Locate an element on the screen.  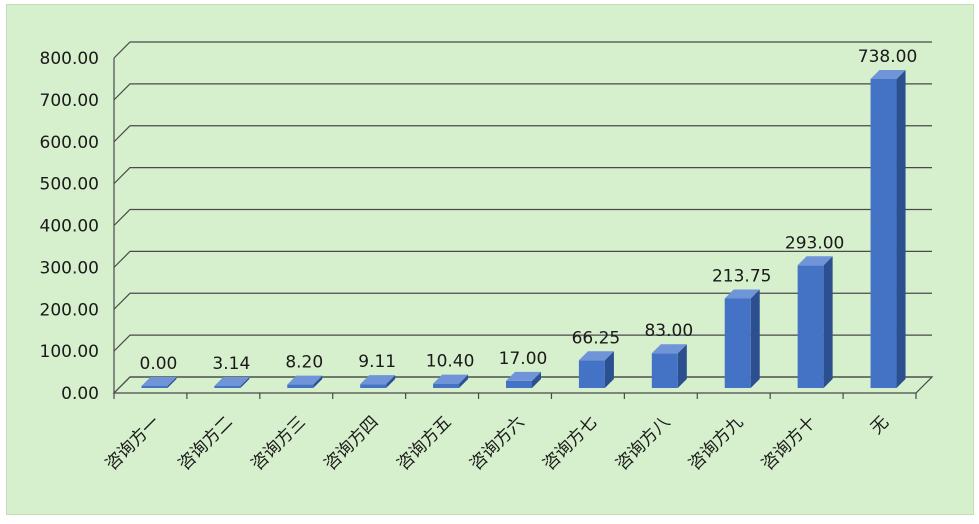
data-label: 9.11 is located at coordinates (377, 362).